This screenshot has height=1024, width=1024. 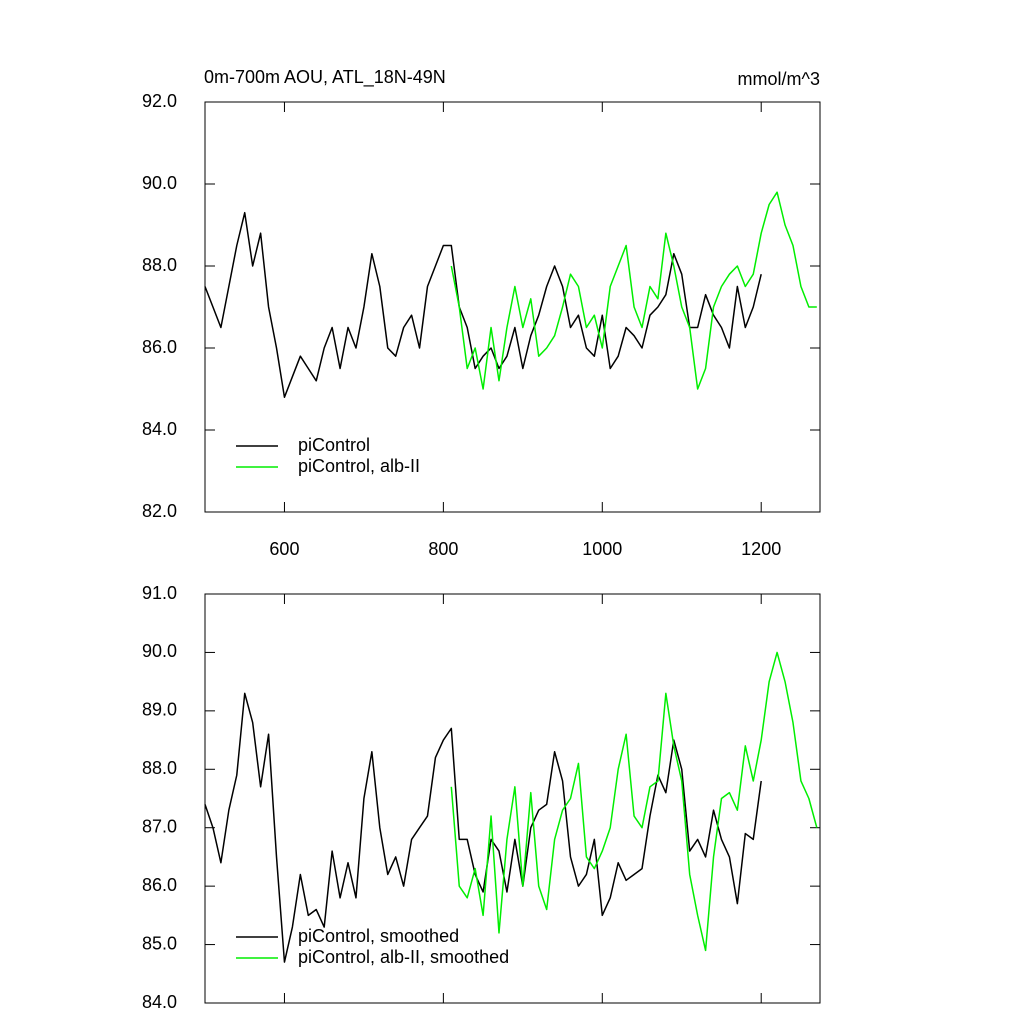 What do you see at coordinates (602, 549) in the screenshot?
I see `x-tick-label: 1000` at bounding box center [602, 549].